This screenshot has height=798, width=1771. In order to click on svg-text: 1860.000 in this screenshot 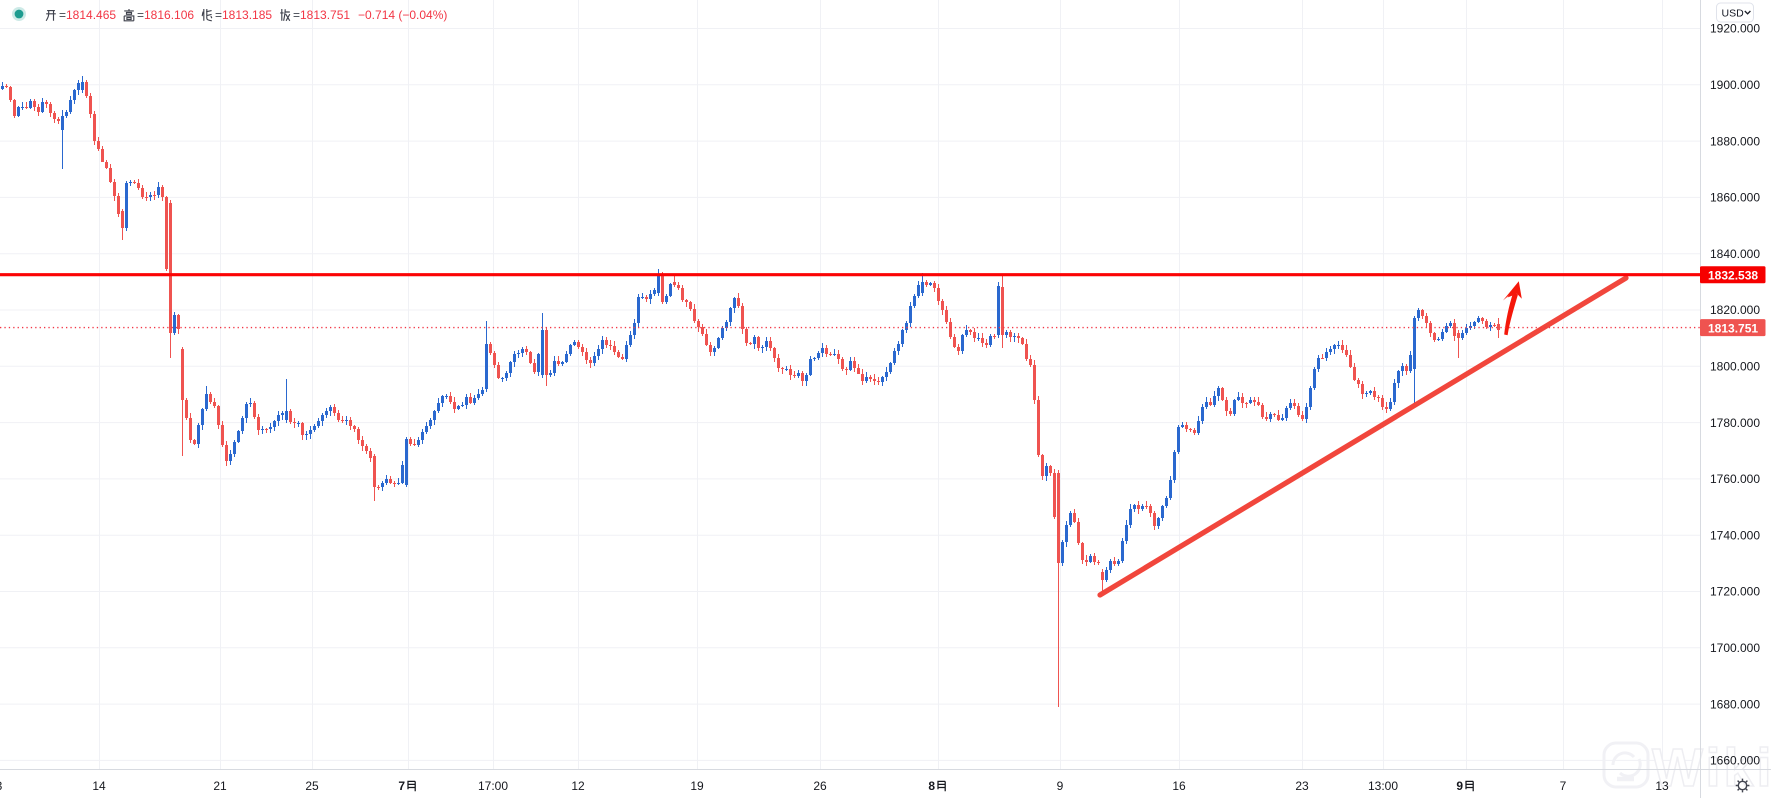, I will do `click(1735, 198)`.